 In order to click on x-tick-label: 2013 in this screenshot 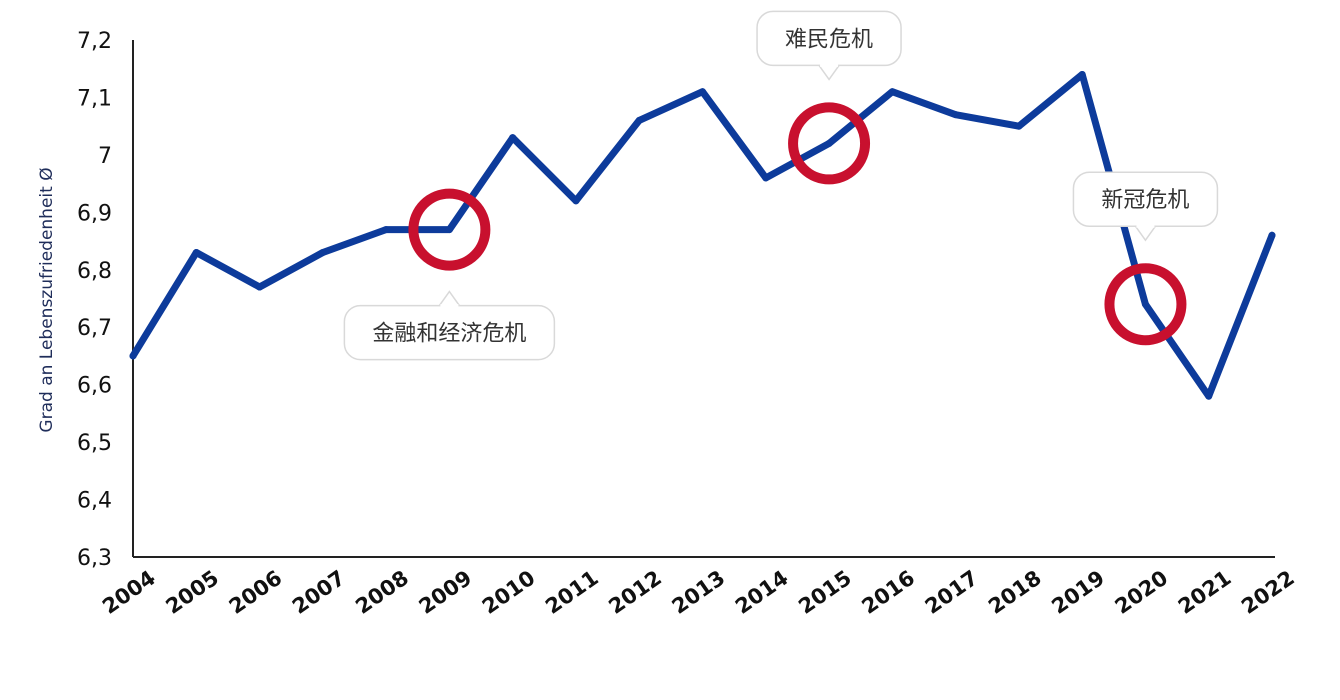, I will do `click(699, 592)`.